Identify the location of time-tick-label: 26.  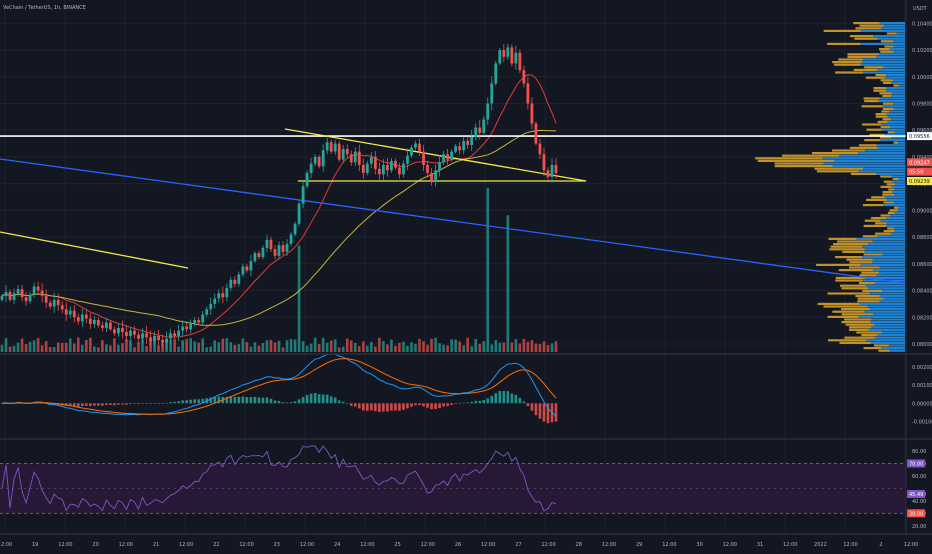
(458, 545).